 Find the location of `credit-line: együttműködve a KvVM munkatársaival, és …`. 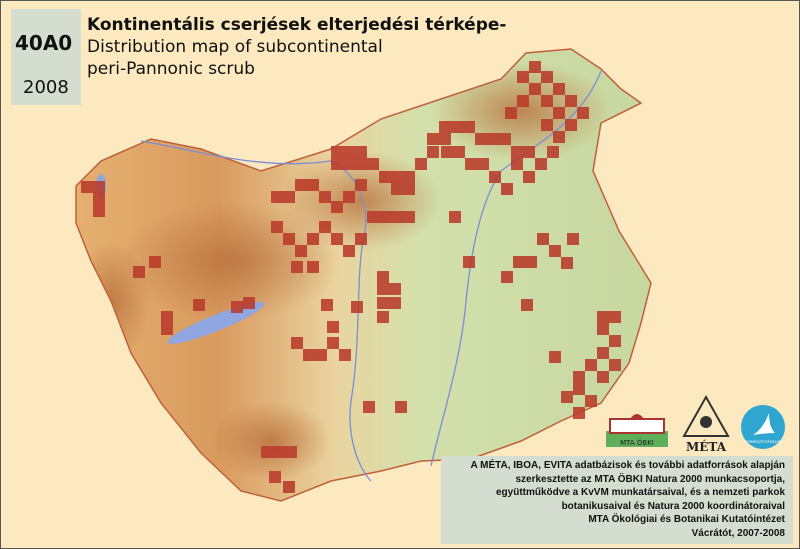

credit-line: együttműködve a KvVM munkatársaival, és … is located at coordinates (640, 492).